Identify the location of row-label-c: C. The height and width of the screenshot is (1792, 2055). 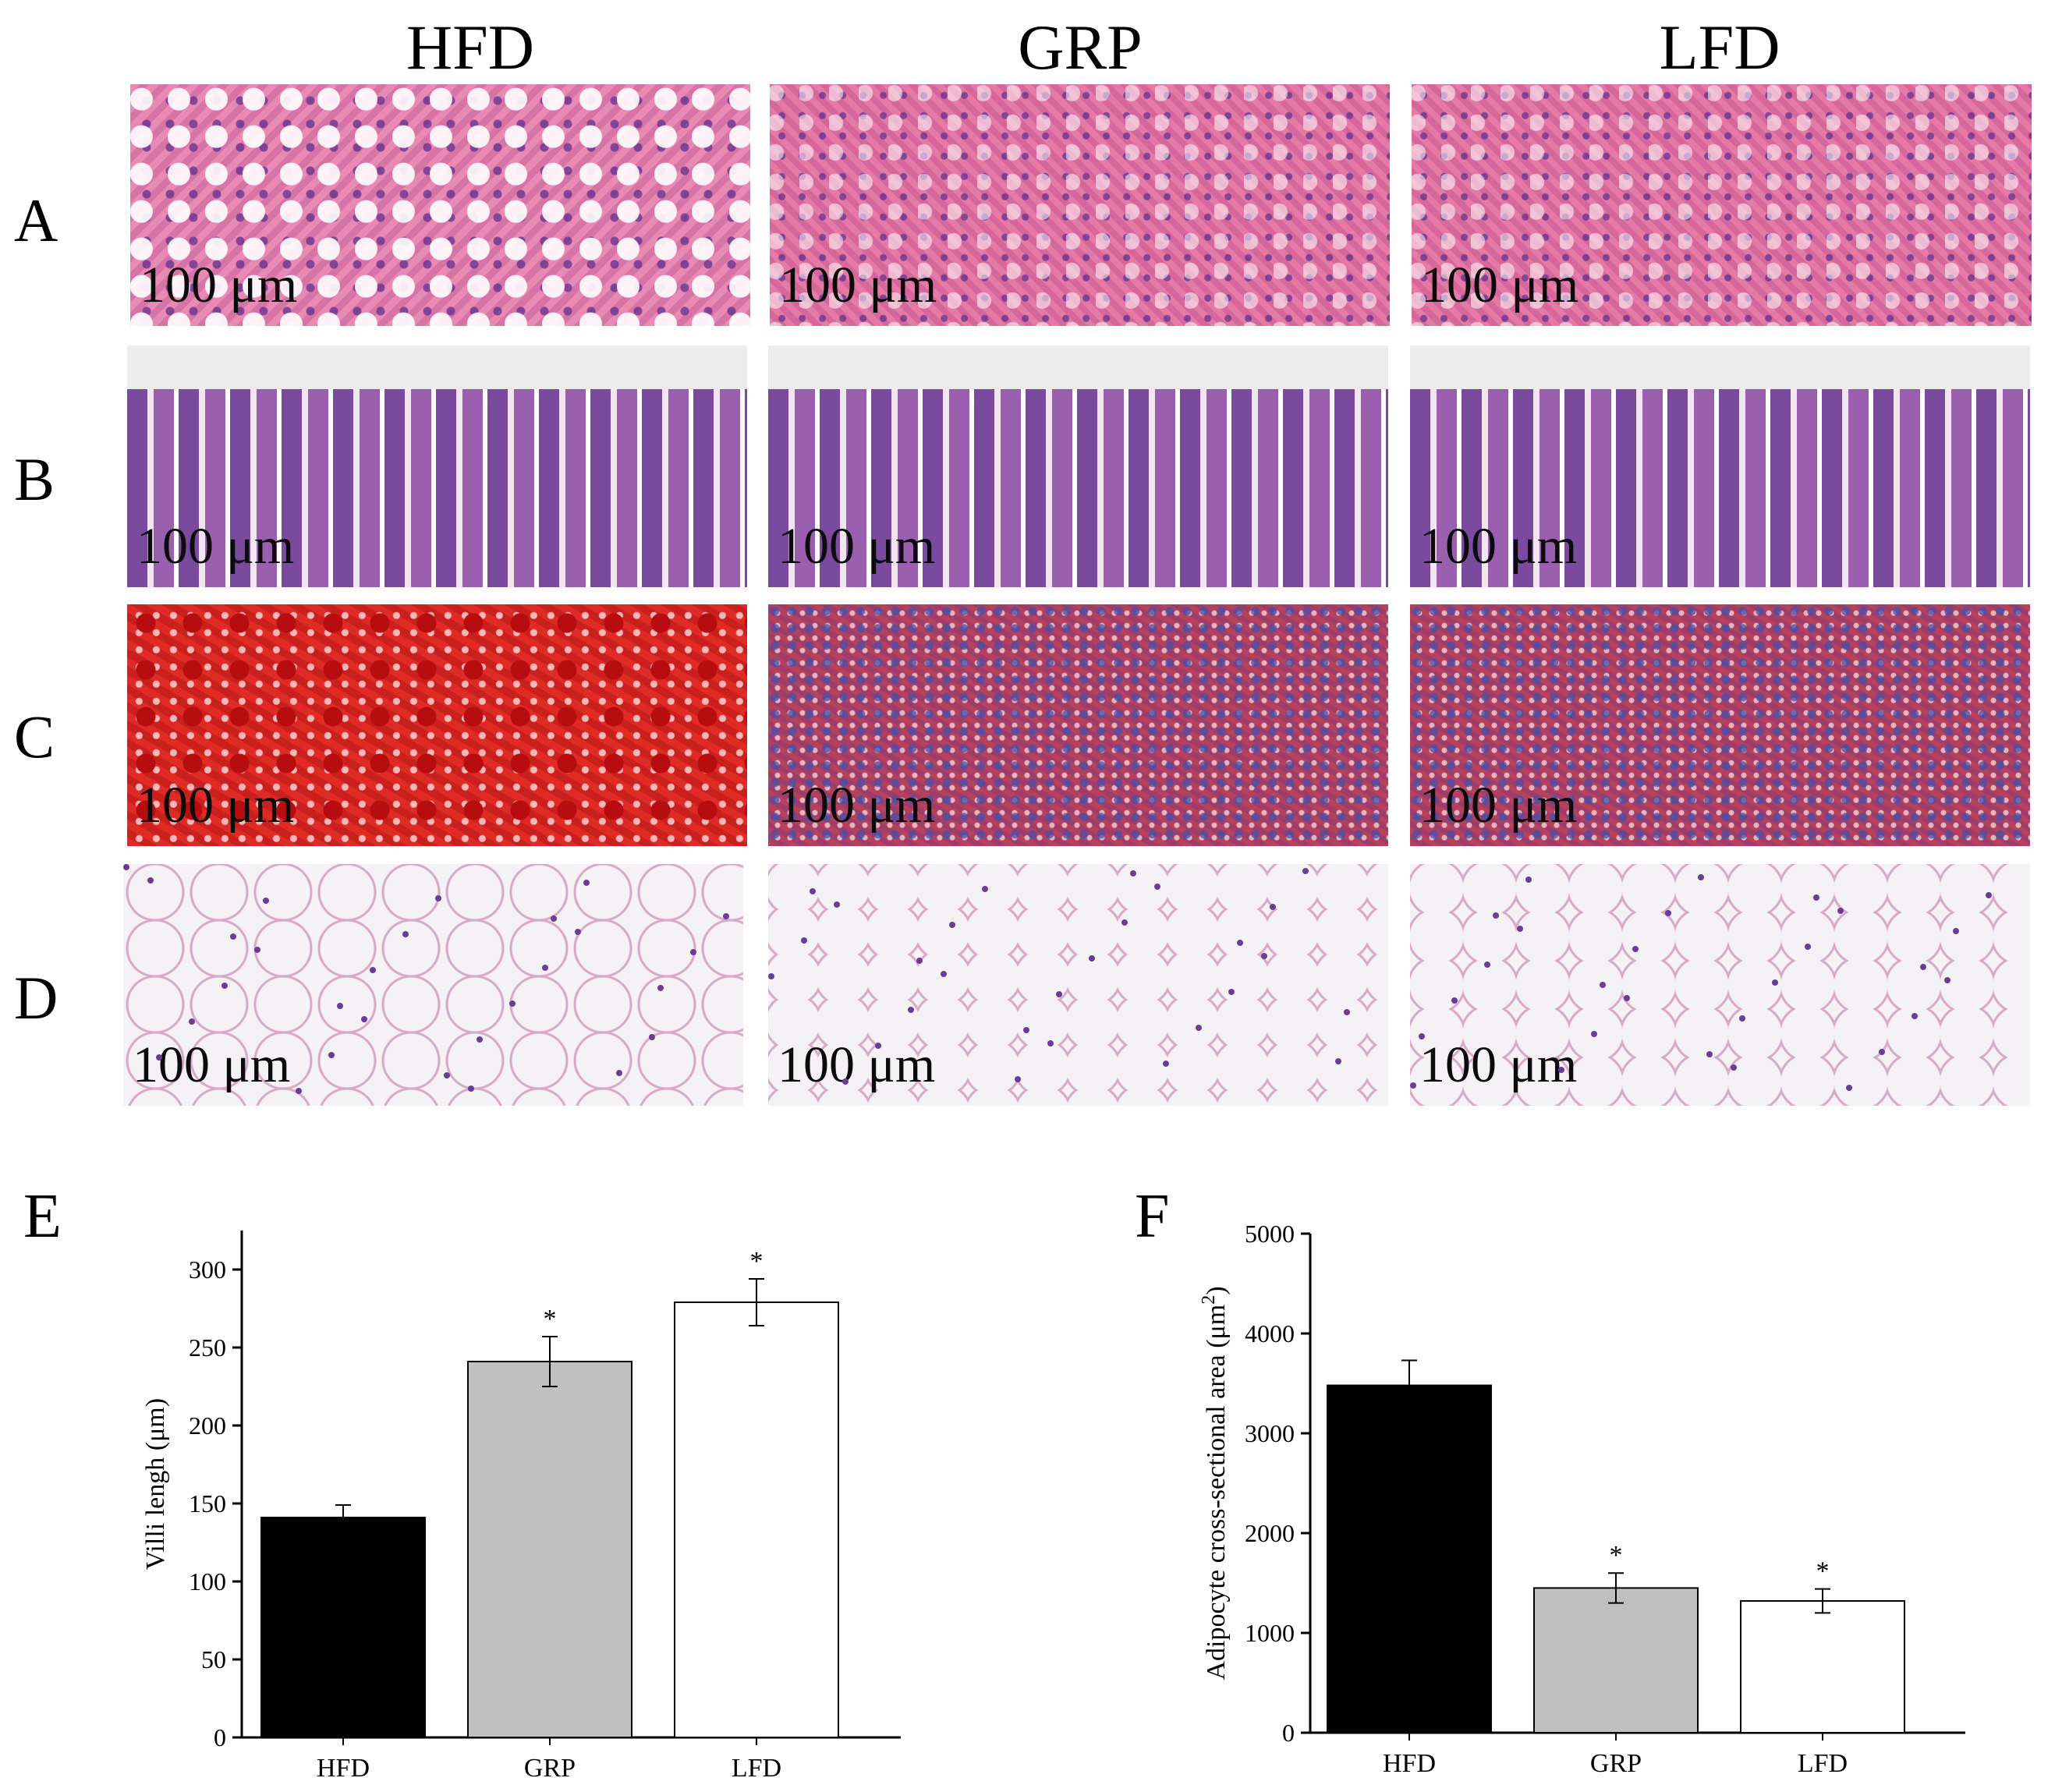
(34, 737).